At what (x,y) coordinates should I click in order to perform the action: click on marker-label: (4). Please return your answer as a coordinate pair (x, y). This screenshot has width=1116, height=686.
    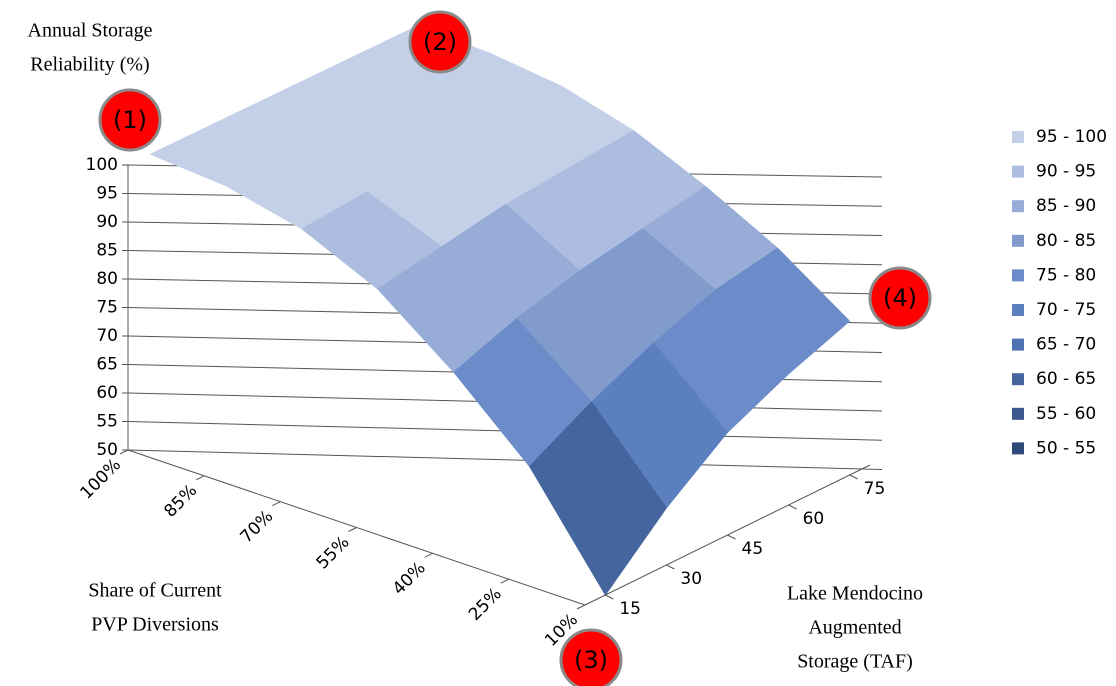
    Looking at the image, I should click on (900, 298).